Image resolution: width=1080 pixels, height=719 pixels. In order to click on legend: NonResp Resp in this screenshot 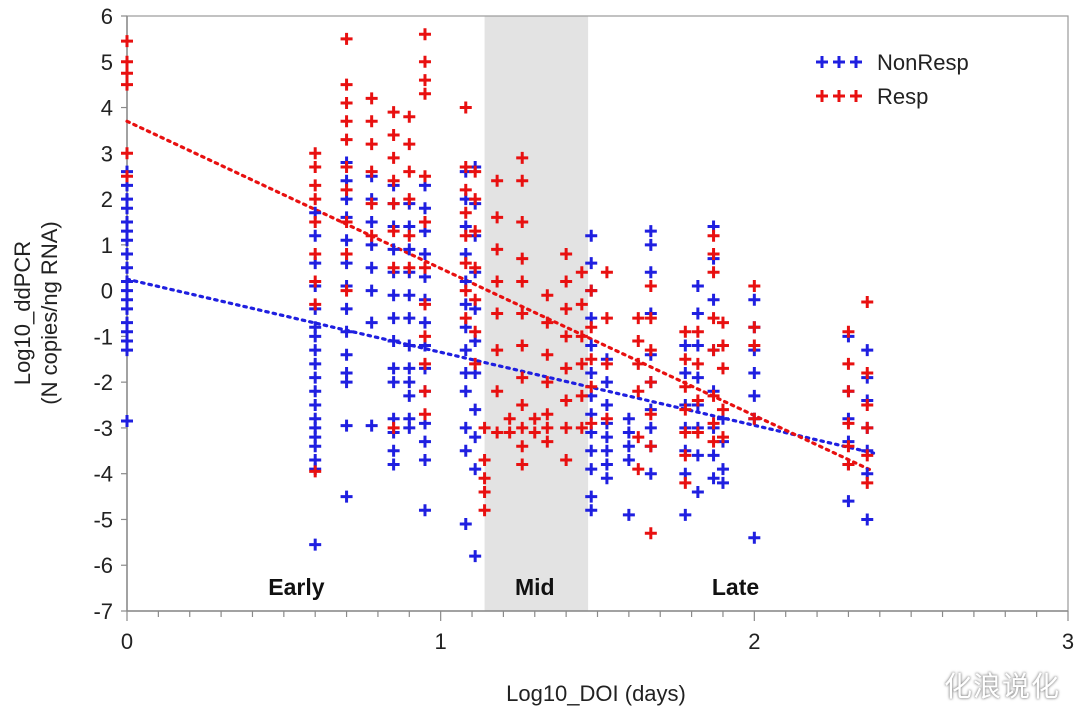, I will do `click(892, 79)`.